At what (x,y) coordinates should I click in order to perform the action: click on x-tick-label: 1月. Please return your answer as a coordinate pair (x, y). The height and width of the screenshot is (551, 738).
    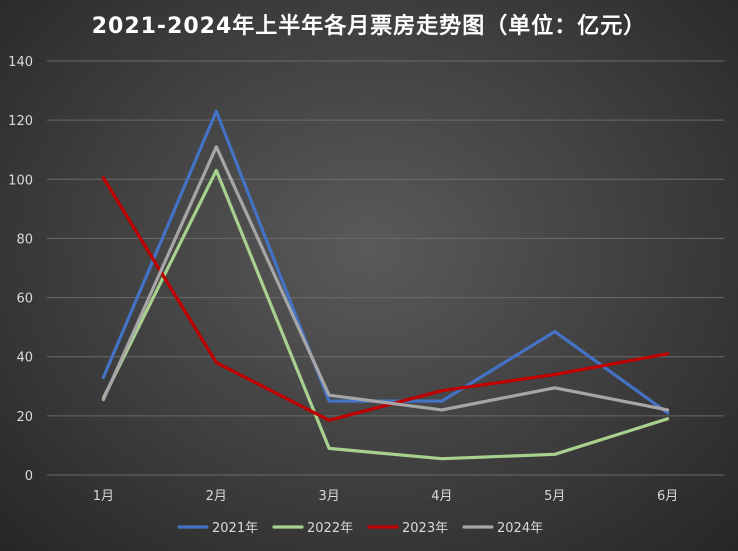
    Looking at the image, I should click on (103, 496).